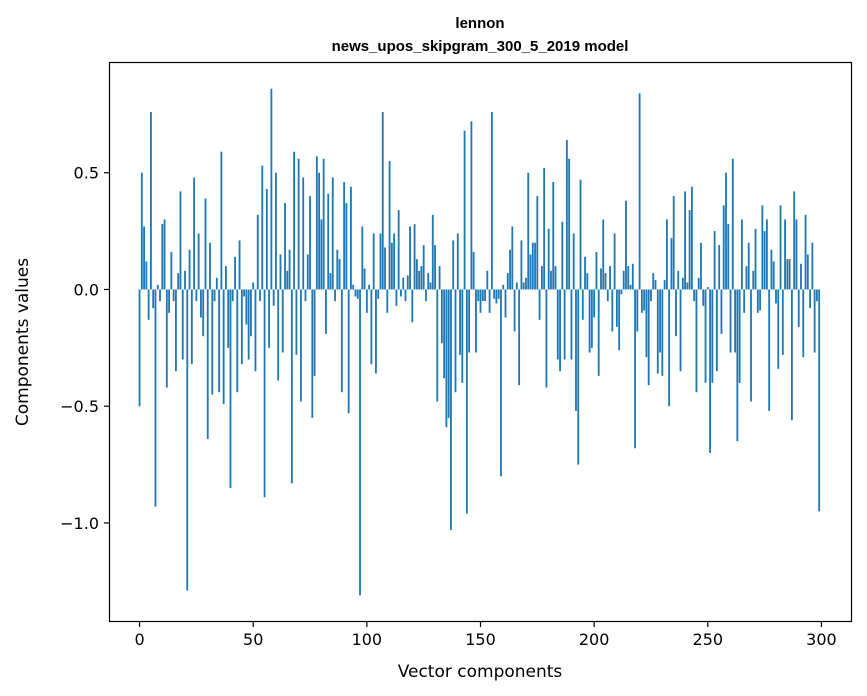 The height and width of the screenshot is (696, 867). I want to click on chart-title: lennon, so click(479, 23).